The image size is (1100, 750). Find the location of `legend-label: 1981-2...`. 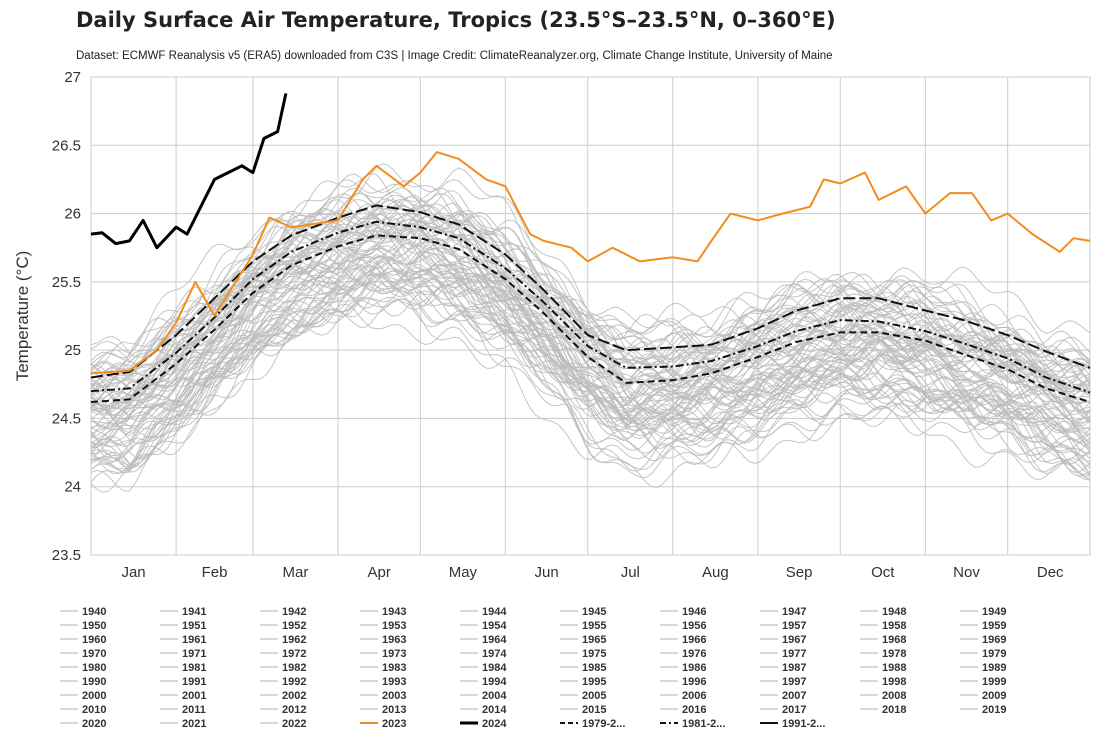

legend-label: 1981-2... is located at coordinates (703, 724).